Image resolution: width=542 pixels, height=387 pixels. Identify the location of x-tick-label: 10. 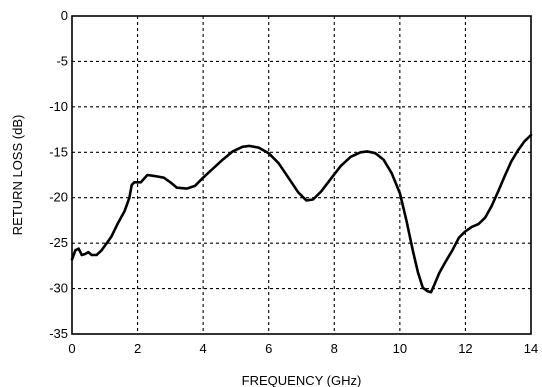
(400, 348).